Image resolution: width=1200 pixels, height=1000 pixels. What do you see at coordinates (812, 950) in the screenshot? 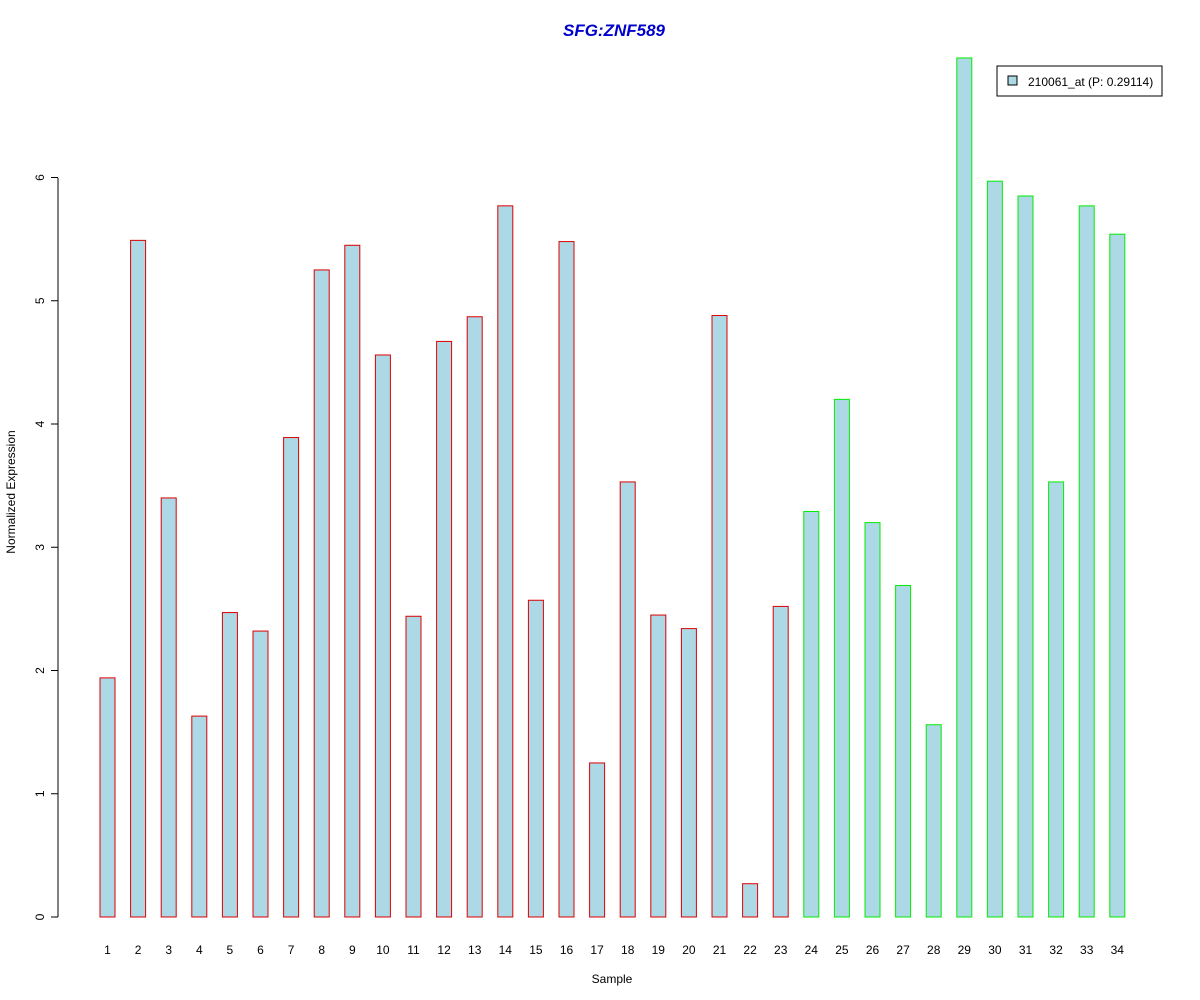
I see `x-tick-label: 24` at bounding box center [812, 950].